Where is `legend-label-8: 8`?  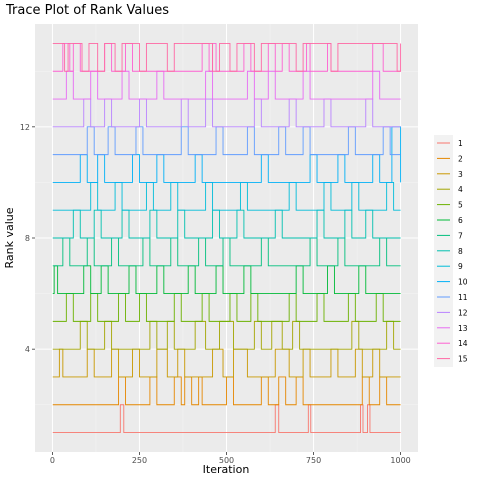
legend-label-8: 8 is located at coordinates (460, 251).